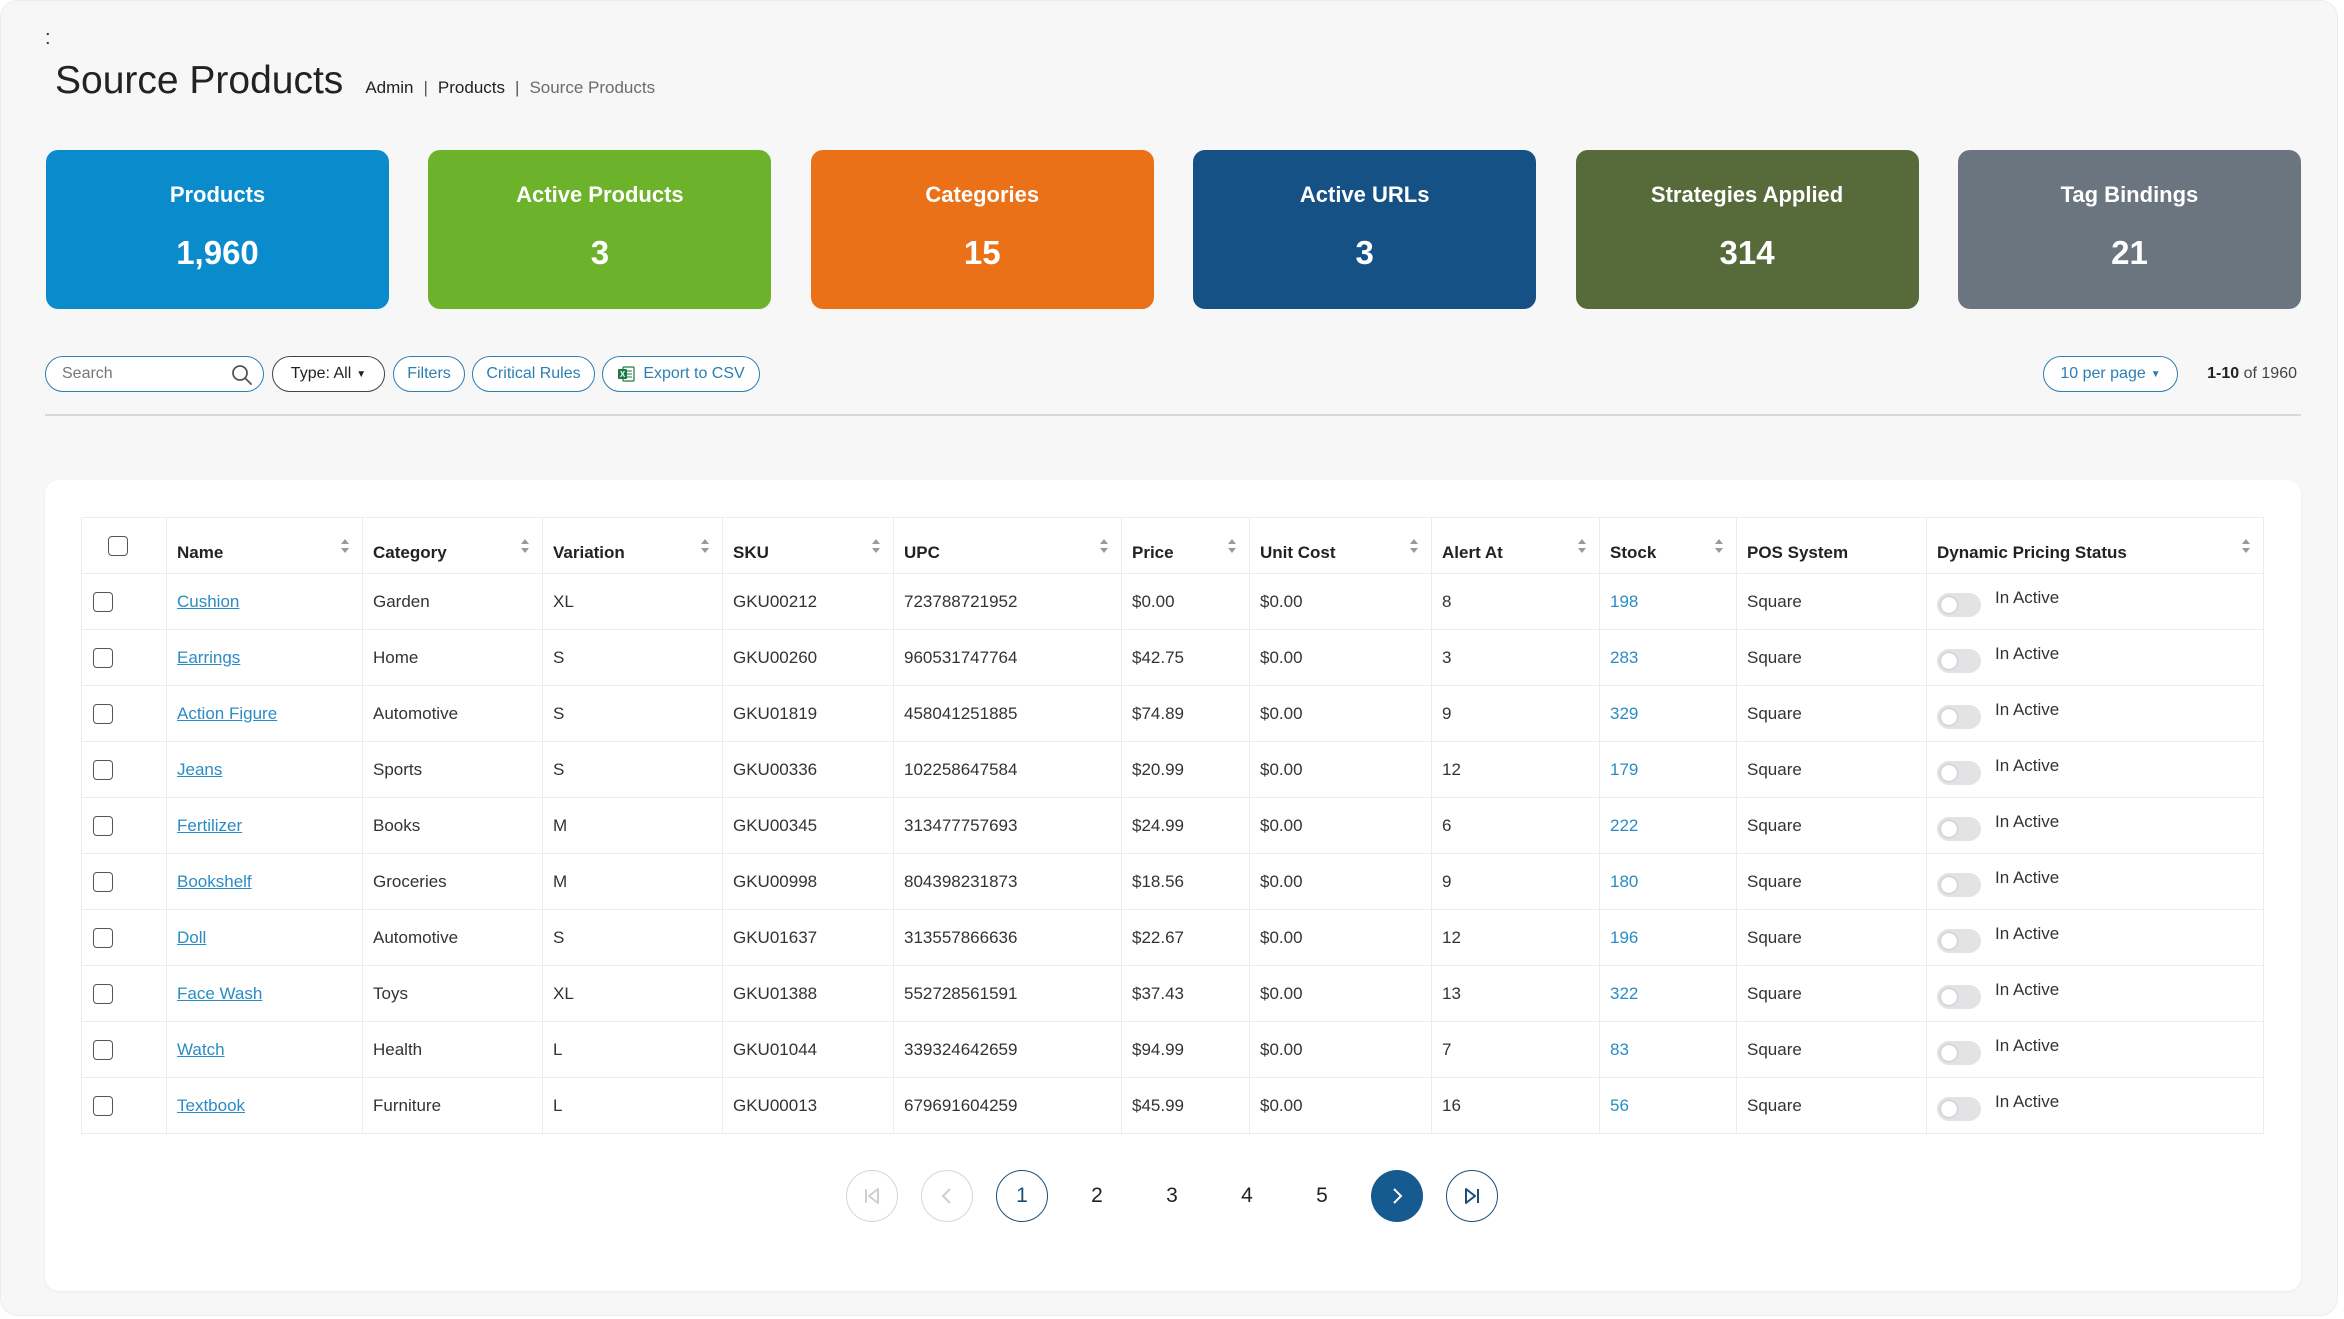  Describe the element at coordinates (208, 601) in the screenshot. I see `product-name-link: Cushion` at that location.